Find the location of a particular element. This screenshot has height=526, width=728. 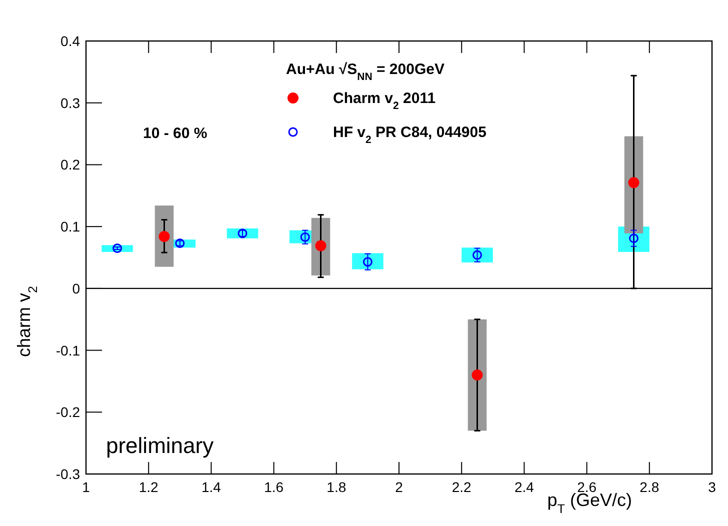

annotation: Au+Au √S$_{NN}$ = 200GeV is located at coordinates (365, 72).